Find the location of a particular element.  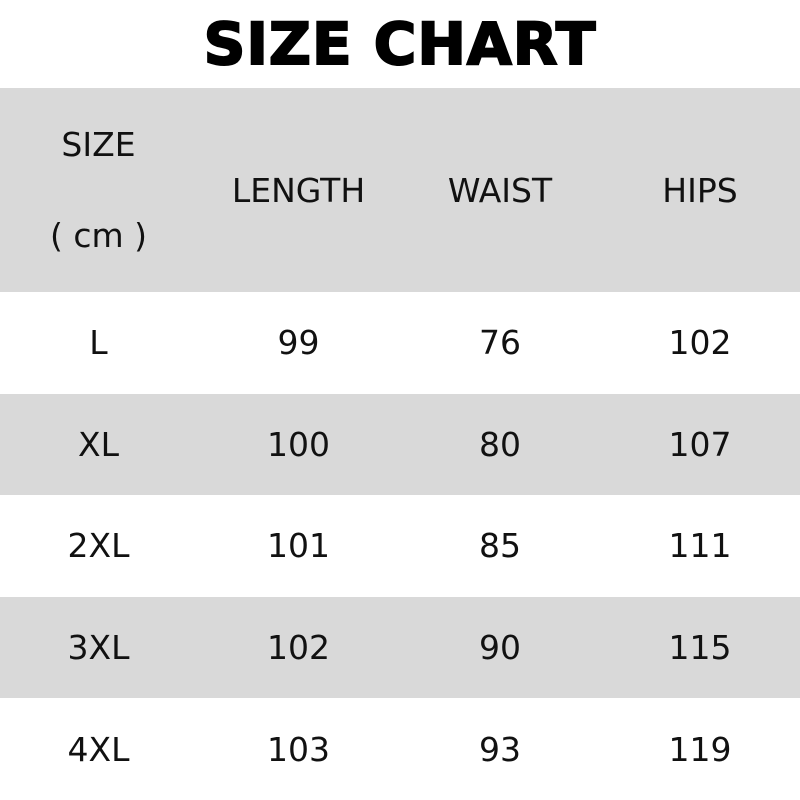

cell-length: 102 is located at coordinates (298, 648).